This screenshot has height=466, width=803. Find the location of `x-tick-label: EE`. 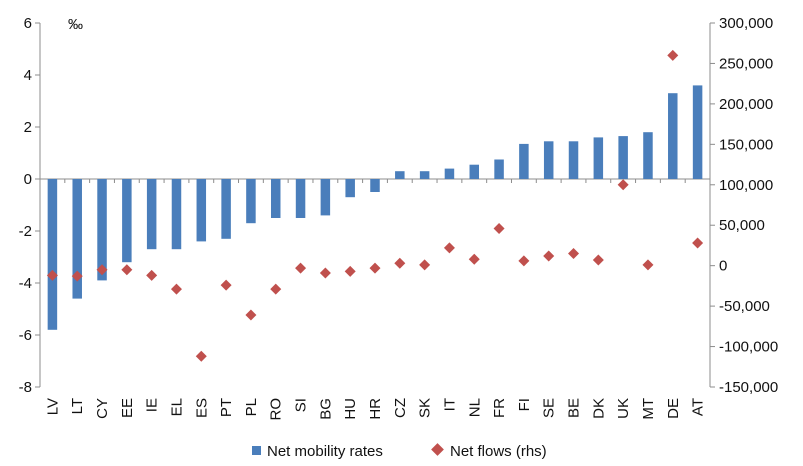

x-tick-label: EE is located at coordinates (127, 408).